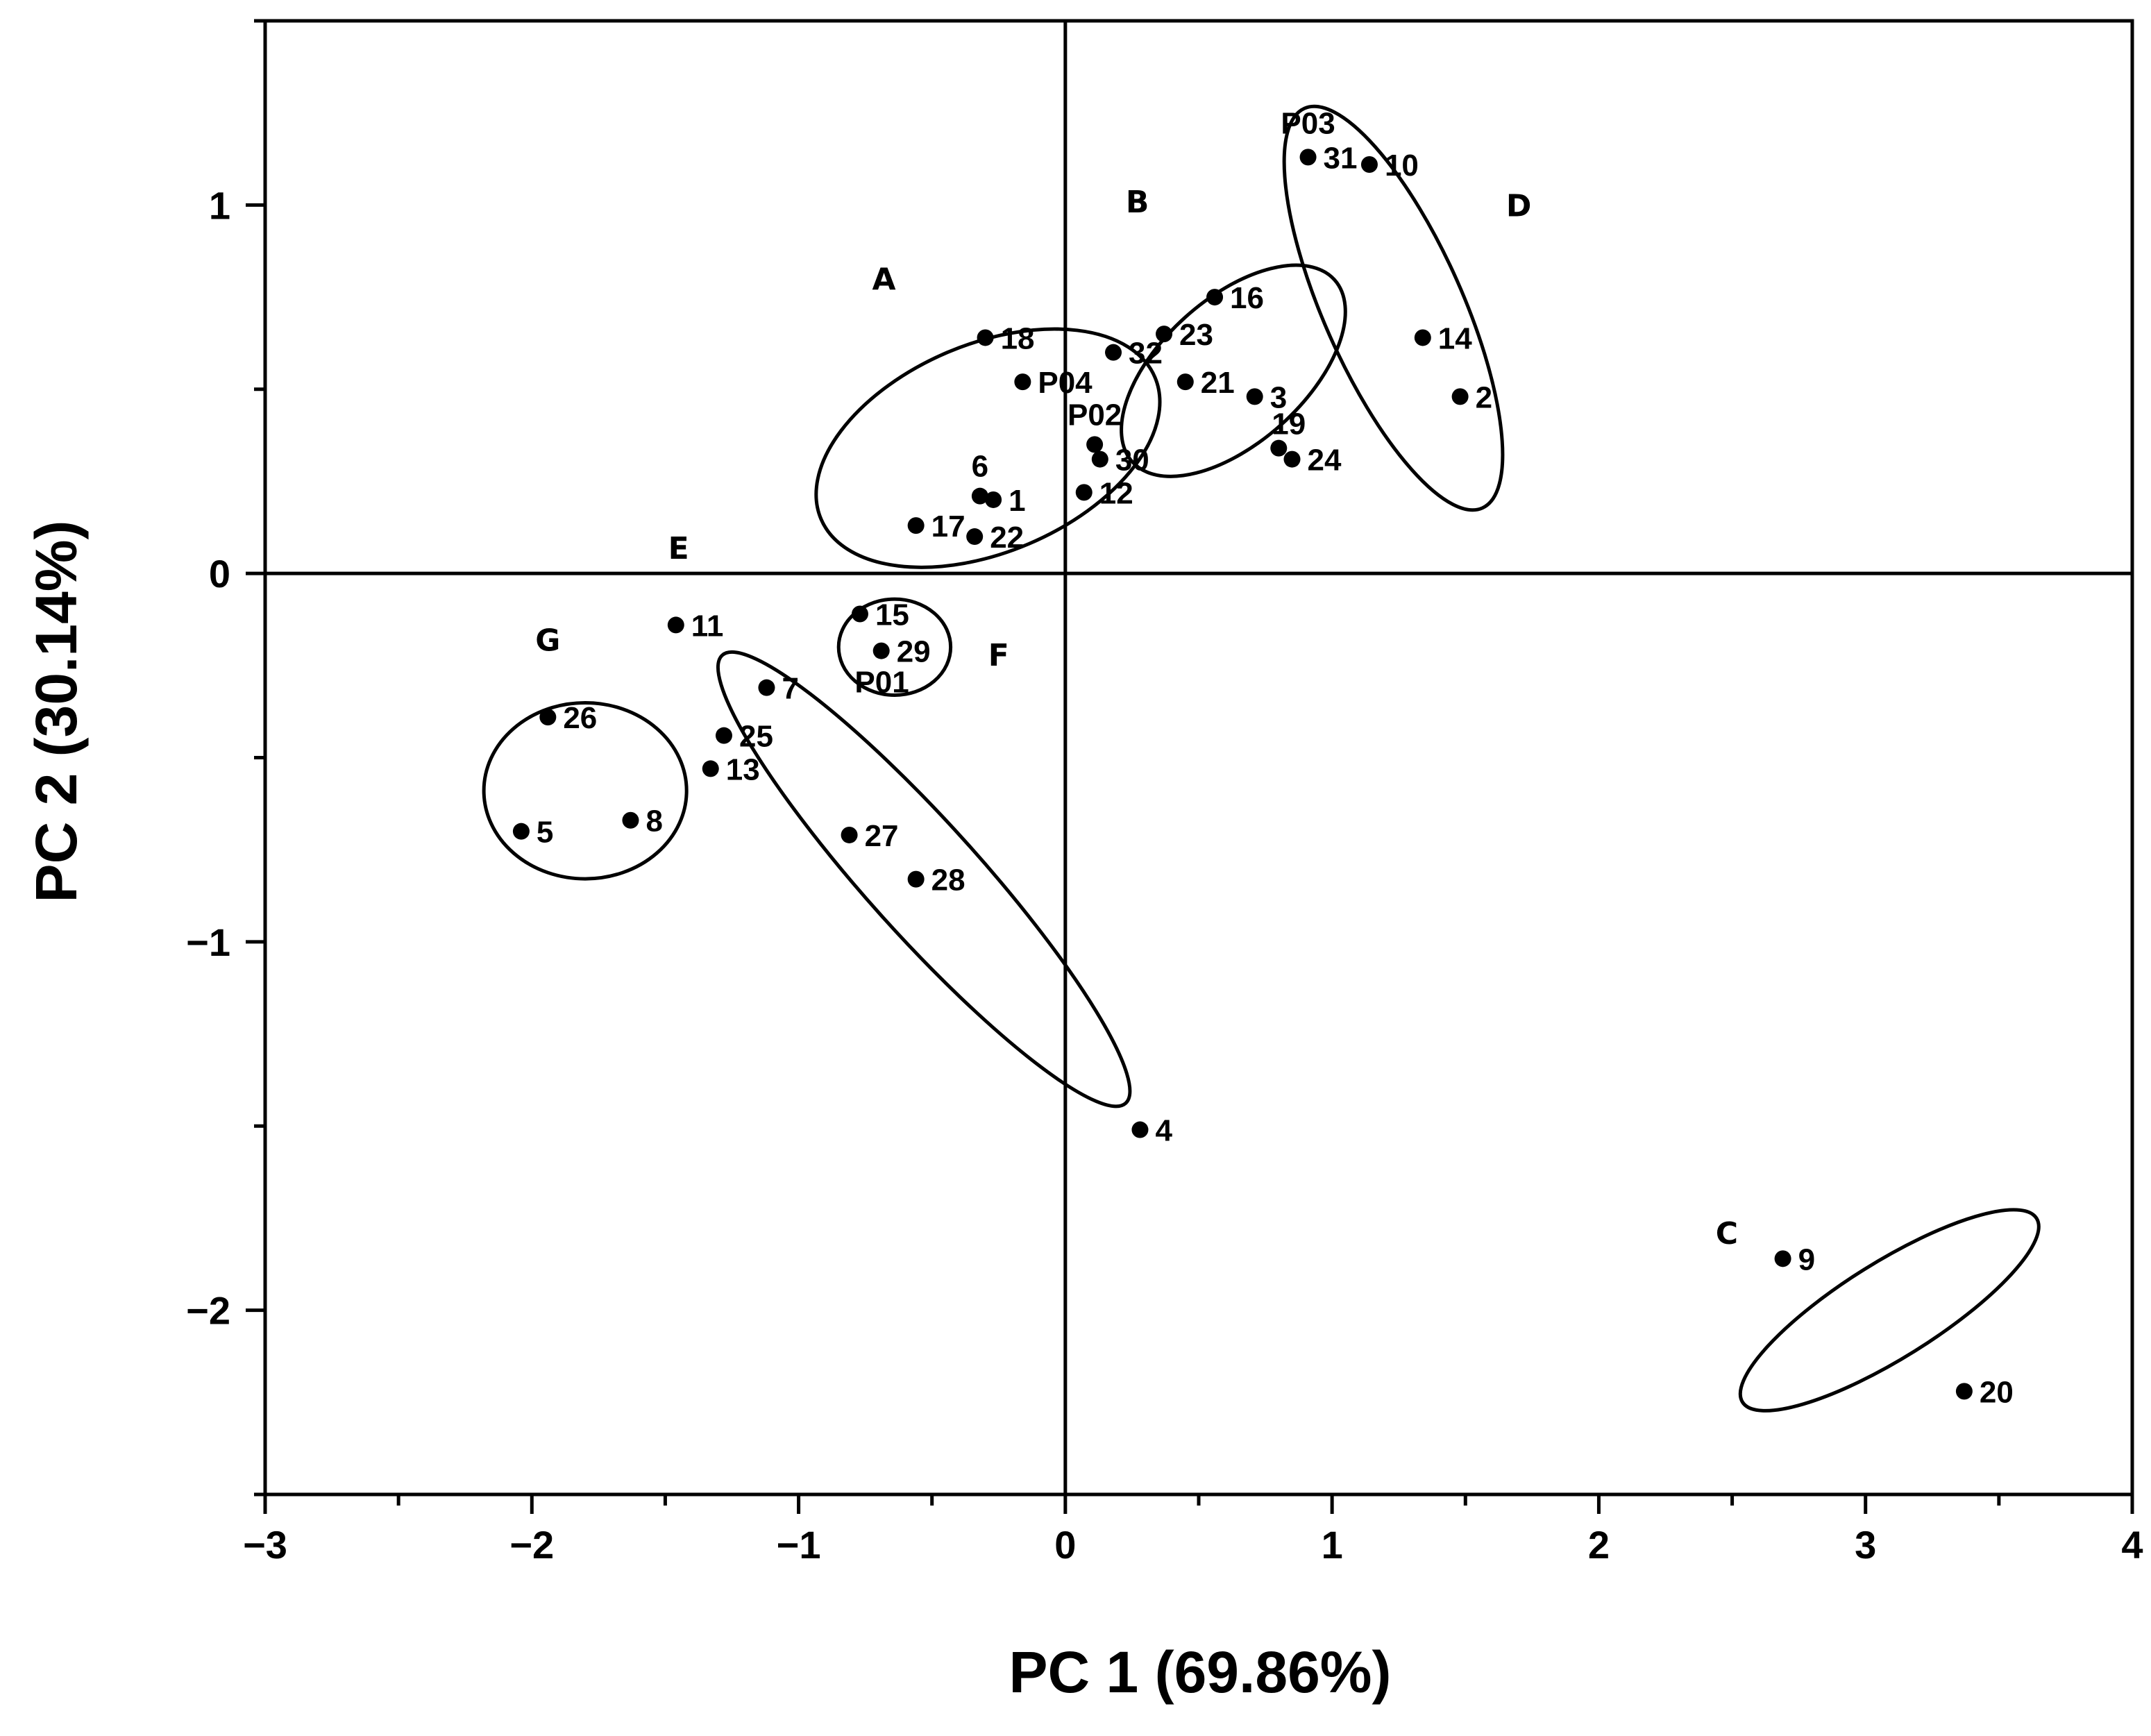 The width and height of the screenshot is (2151, 1736). What do you see at coordinates (1865, 1545) in the screenshot?
I see `x-tick-label: 3` at bounding box center [1865, 1545].